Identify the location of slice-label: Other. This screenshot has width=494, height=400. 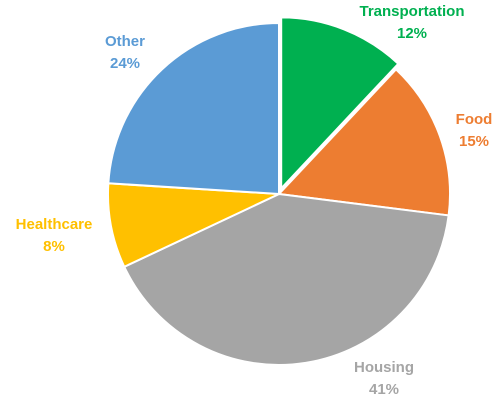
(125, 41).